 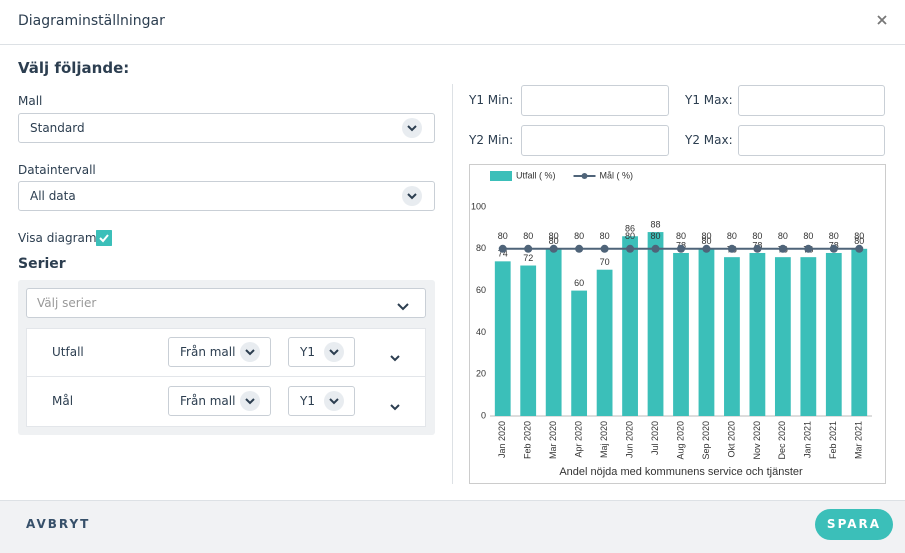 What do you see at coordinates (709, 100) in the screenshot?
I see `label: Y1 Max:` at bounding box center [709, 100].